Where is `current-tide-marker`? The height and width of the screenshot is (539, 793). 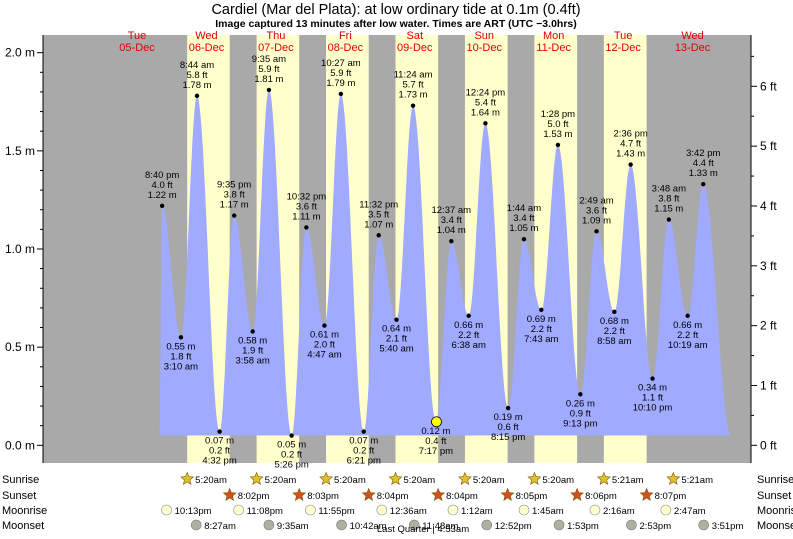
current-tide-marker is located at coordinates (436, 422).